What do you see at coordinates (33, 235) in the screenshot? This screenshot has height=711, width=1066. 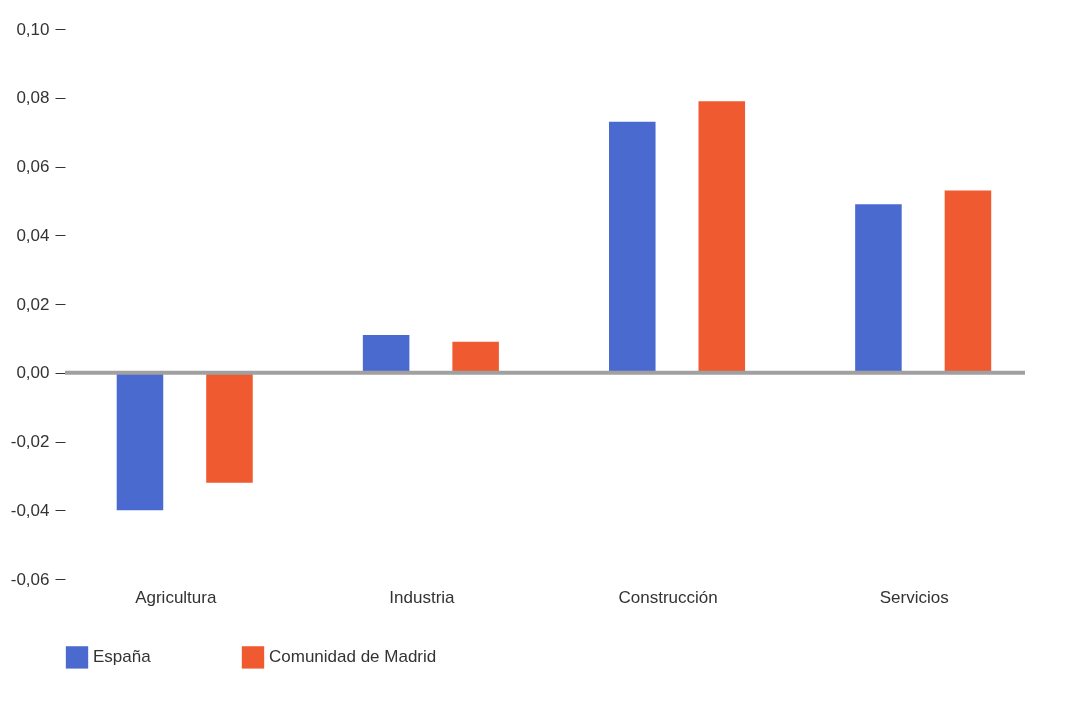 I see `y-tick-label: 0,04` at bounding box center [33, 235].